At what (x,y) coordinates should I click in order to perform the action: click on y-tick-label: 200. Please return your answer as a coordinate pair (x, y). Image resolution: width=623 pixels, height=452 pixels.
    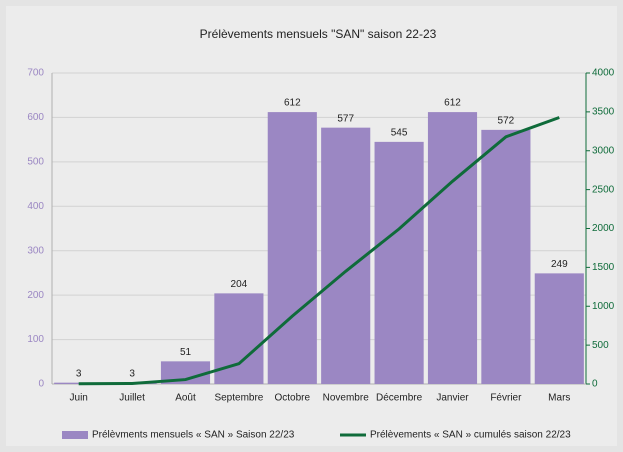
    Looking at the image, I should click on (35, 295).